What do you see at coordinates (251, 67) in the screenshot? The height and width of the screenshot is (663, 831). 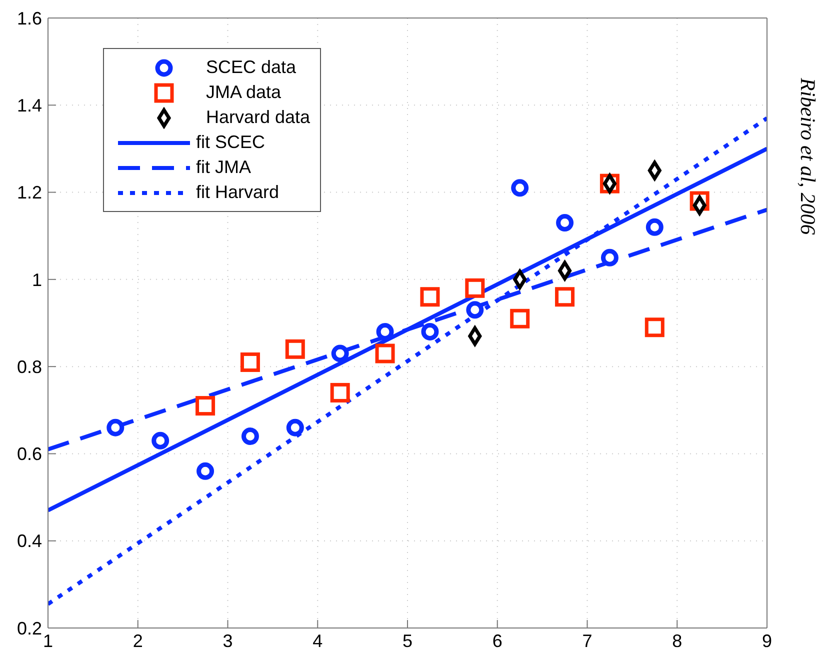 I see `legend-label: SCEC data` at bounding box center [251, 67].